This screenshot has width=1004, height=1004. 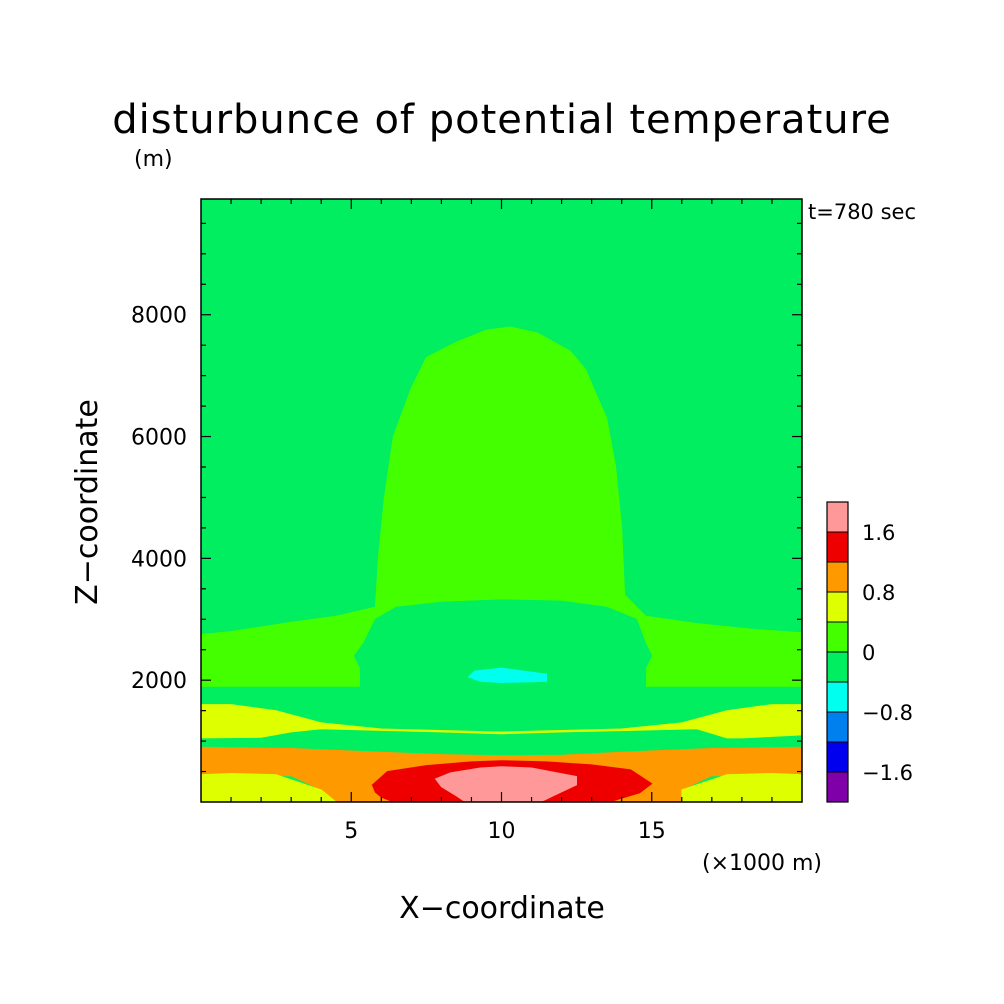 I want to click on y-tick-labels: 2000 4000 6000 8000, so click(x=159, y=499).